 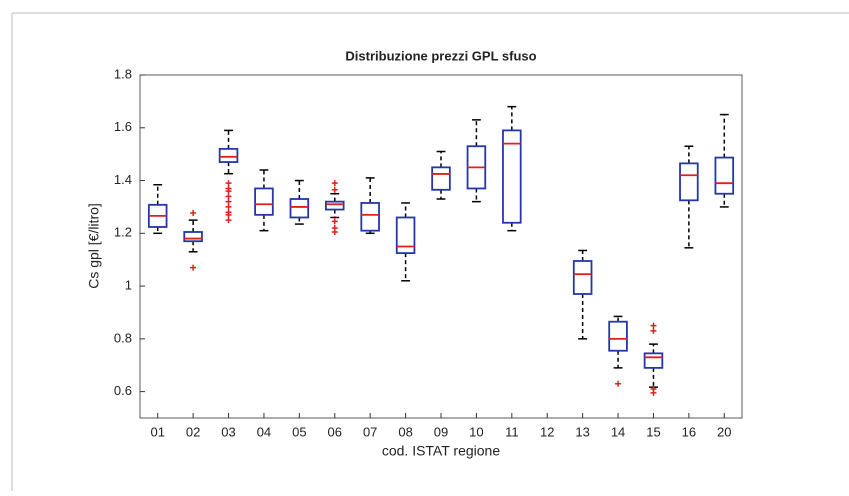 I want to click on x-tick-label: 06, so click(x=335, y=431).